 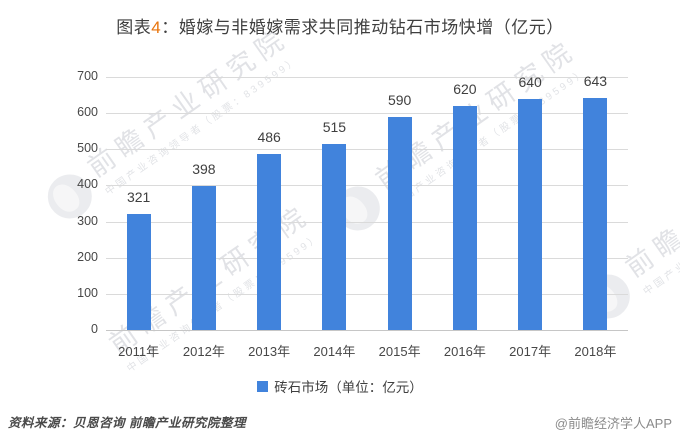 What do you see at coordinates (138, 196) in the screenshot?
I see `bar-value-label: 321` at bounding box center [138, 196].